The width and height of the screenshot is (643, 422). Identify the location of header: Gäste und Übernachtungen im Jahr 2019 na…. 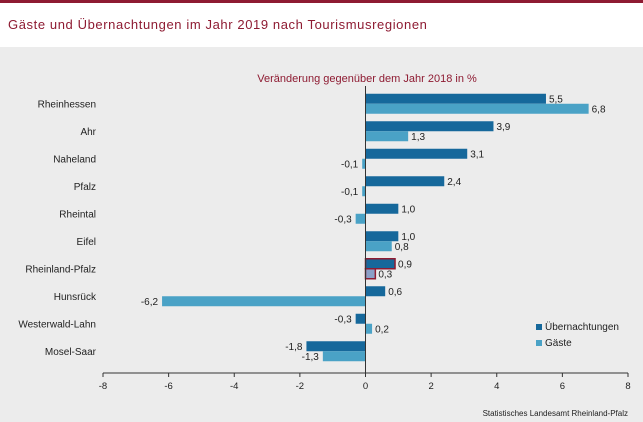
(321, 25).